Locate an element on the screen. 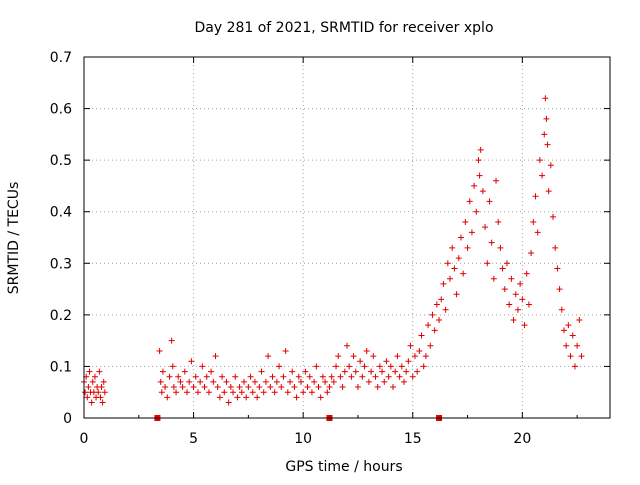 This screenshot has height=485, width=640. y-tick-label: 0.3 is located at coordinates (61, 264).